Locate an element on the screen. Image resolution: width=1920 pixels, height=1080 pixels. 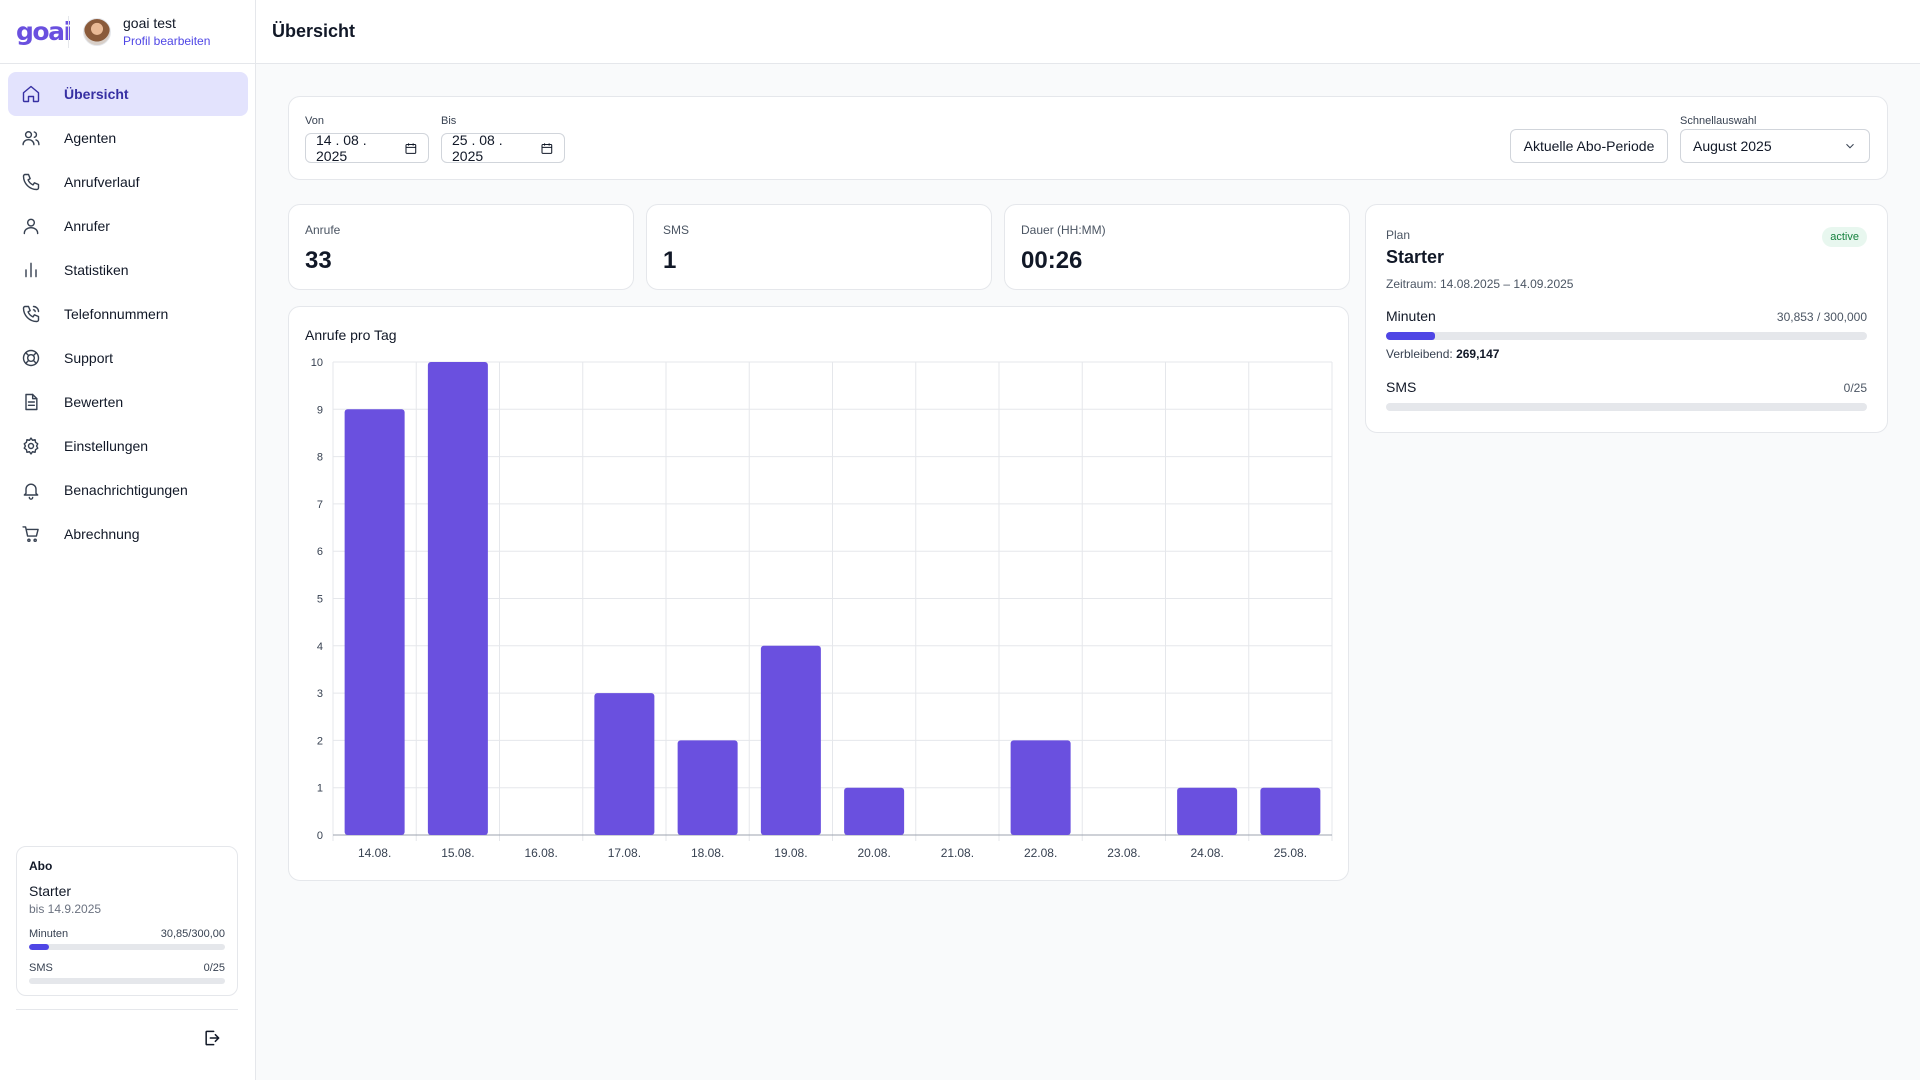
brand-logo: goai is located at coordinates (44, 31).